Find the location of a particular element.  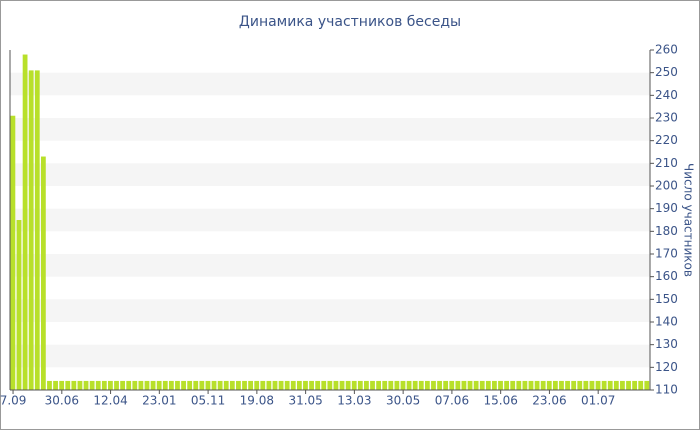

x-tick-label: 19.08 is located at coordinates (257, 401).